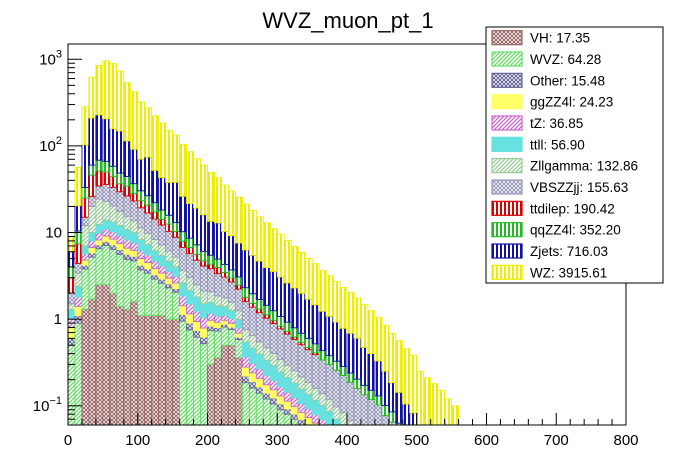 This screenshot has height=472, width=696. Describe the element at coordinates (556, 440) in the screenshot. I see `x-tick-label-700: 700` at that location.